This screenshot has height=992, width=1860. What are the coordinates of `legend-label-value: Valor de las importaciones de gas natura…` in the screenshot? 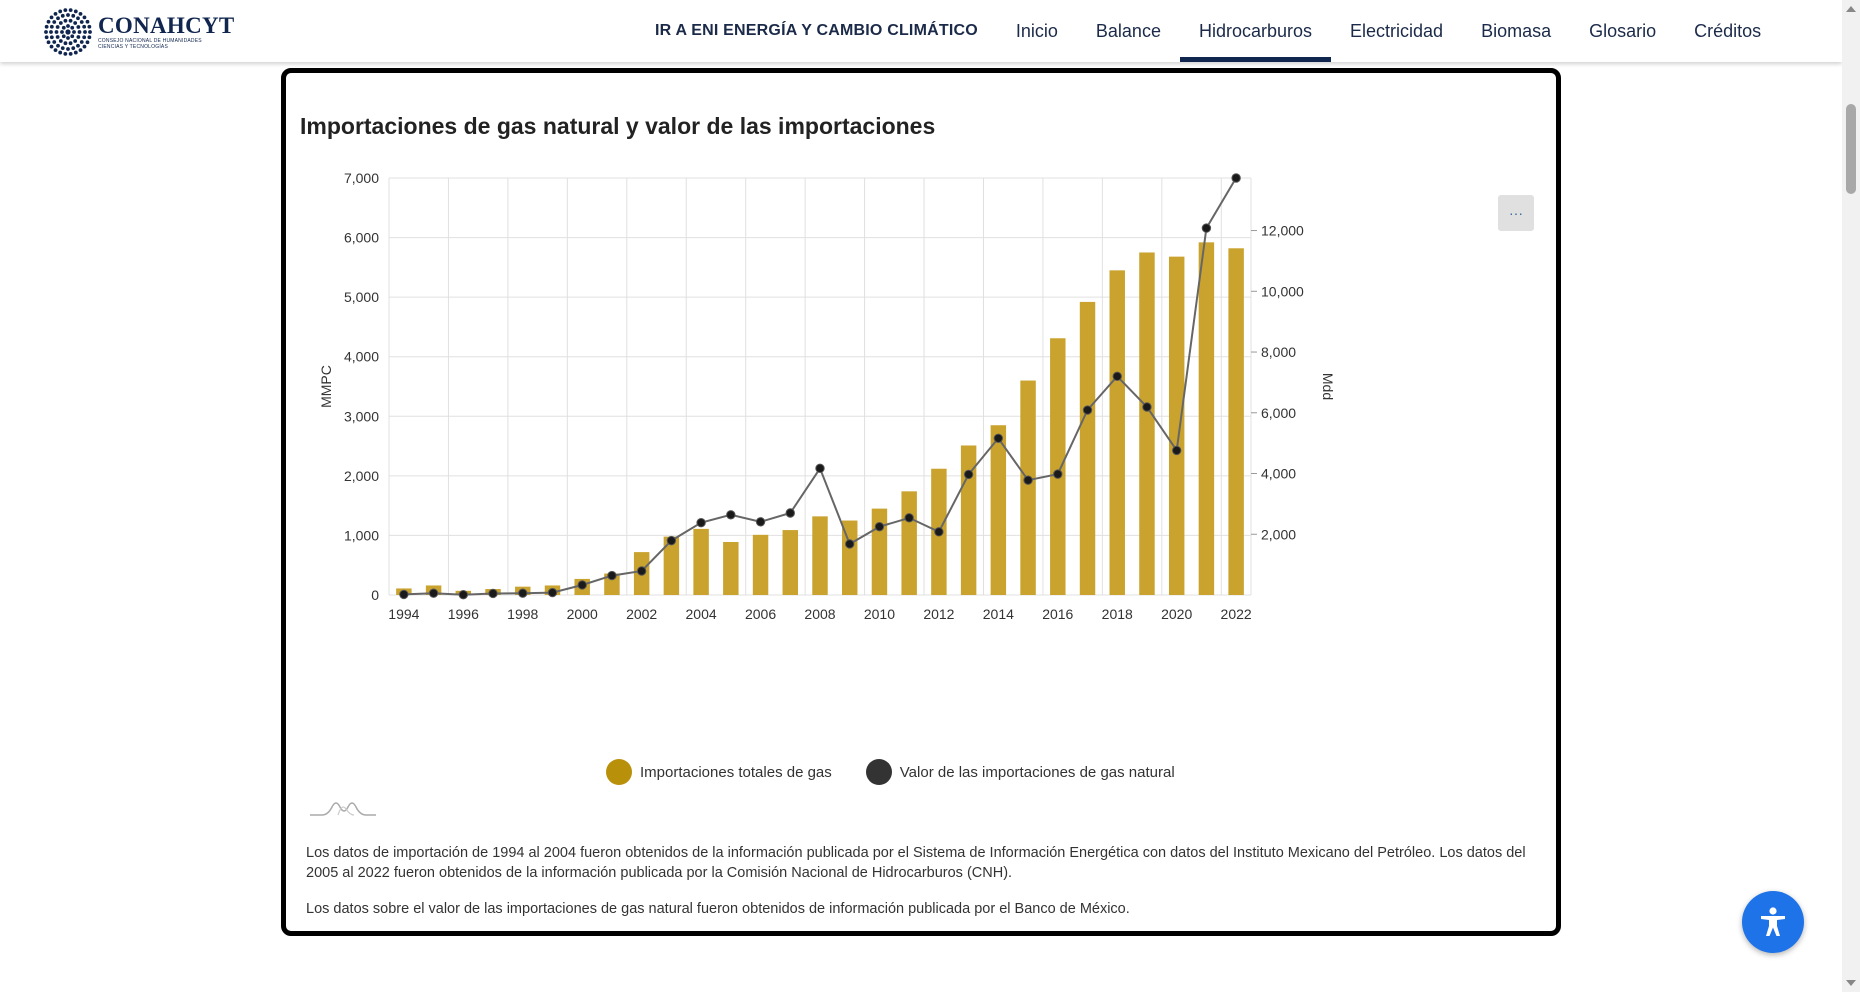 It's located at (1037, 772).